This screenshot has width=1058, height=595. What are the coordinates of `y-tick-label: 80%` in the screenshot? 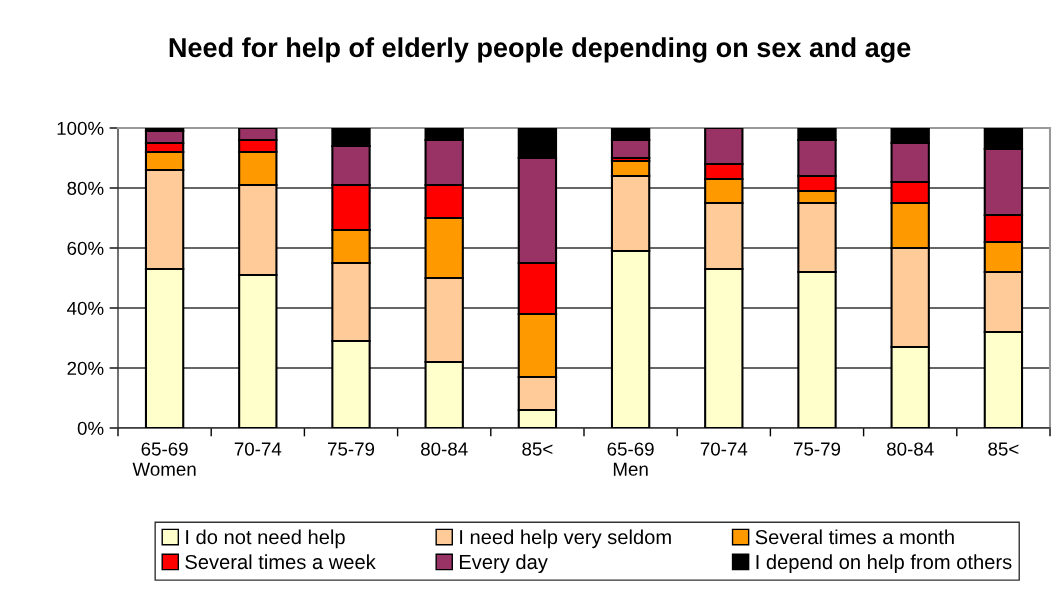 It's located at (85, 188).